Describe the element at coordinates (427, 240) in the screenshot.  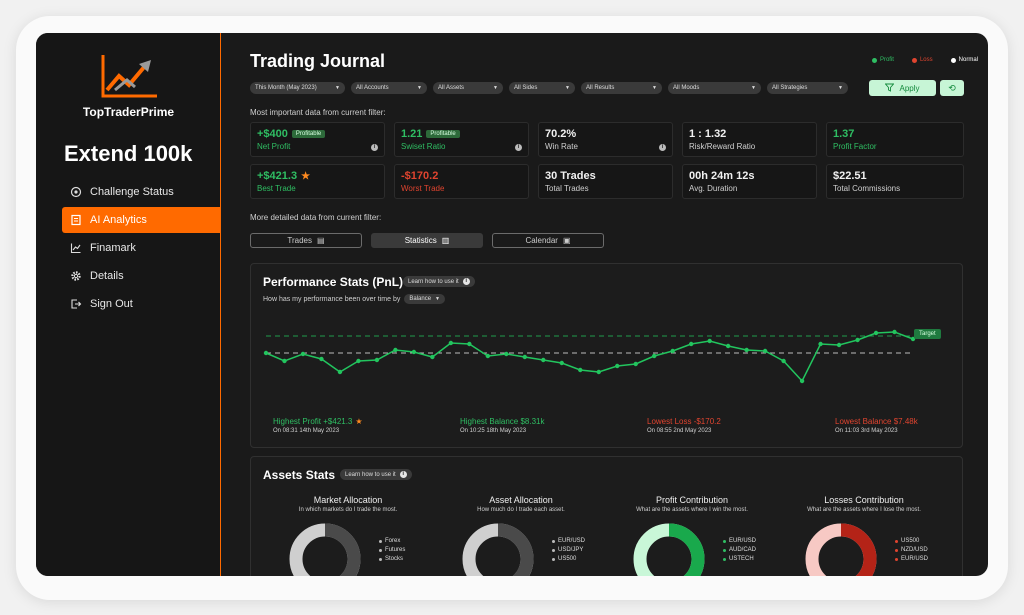
I see `tab-statistics: Statistics ▥` at that location.